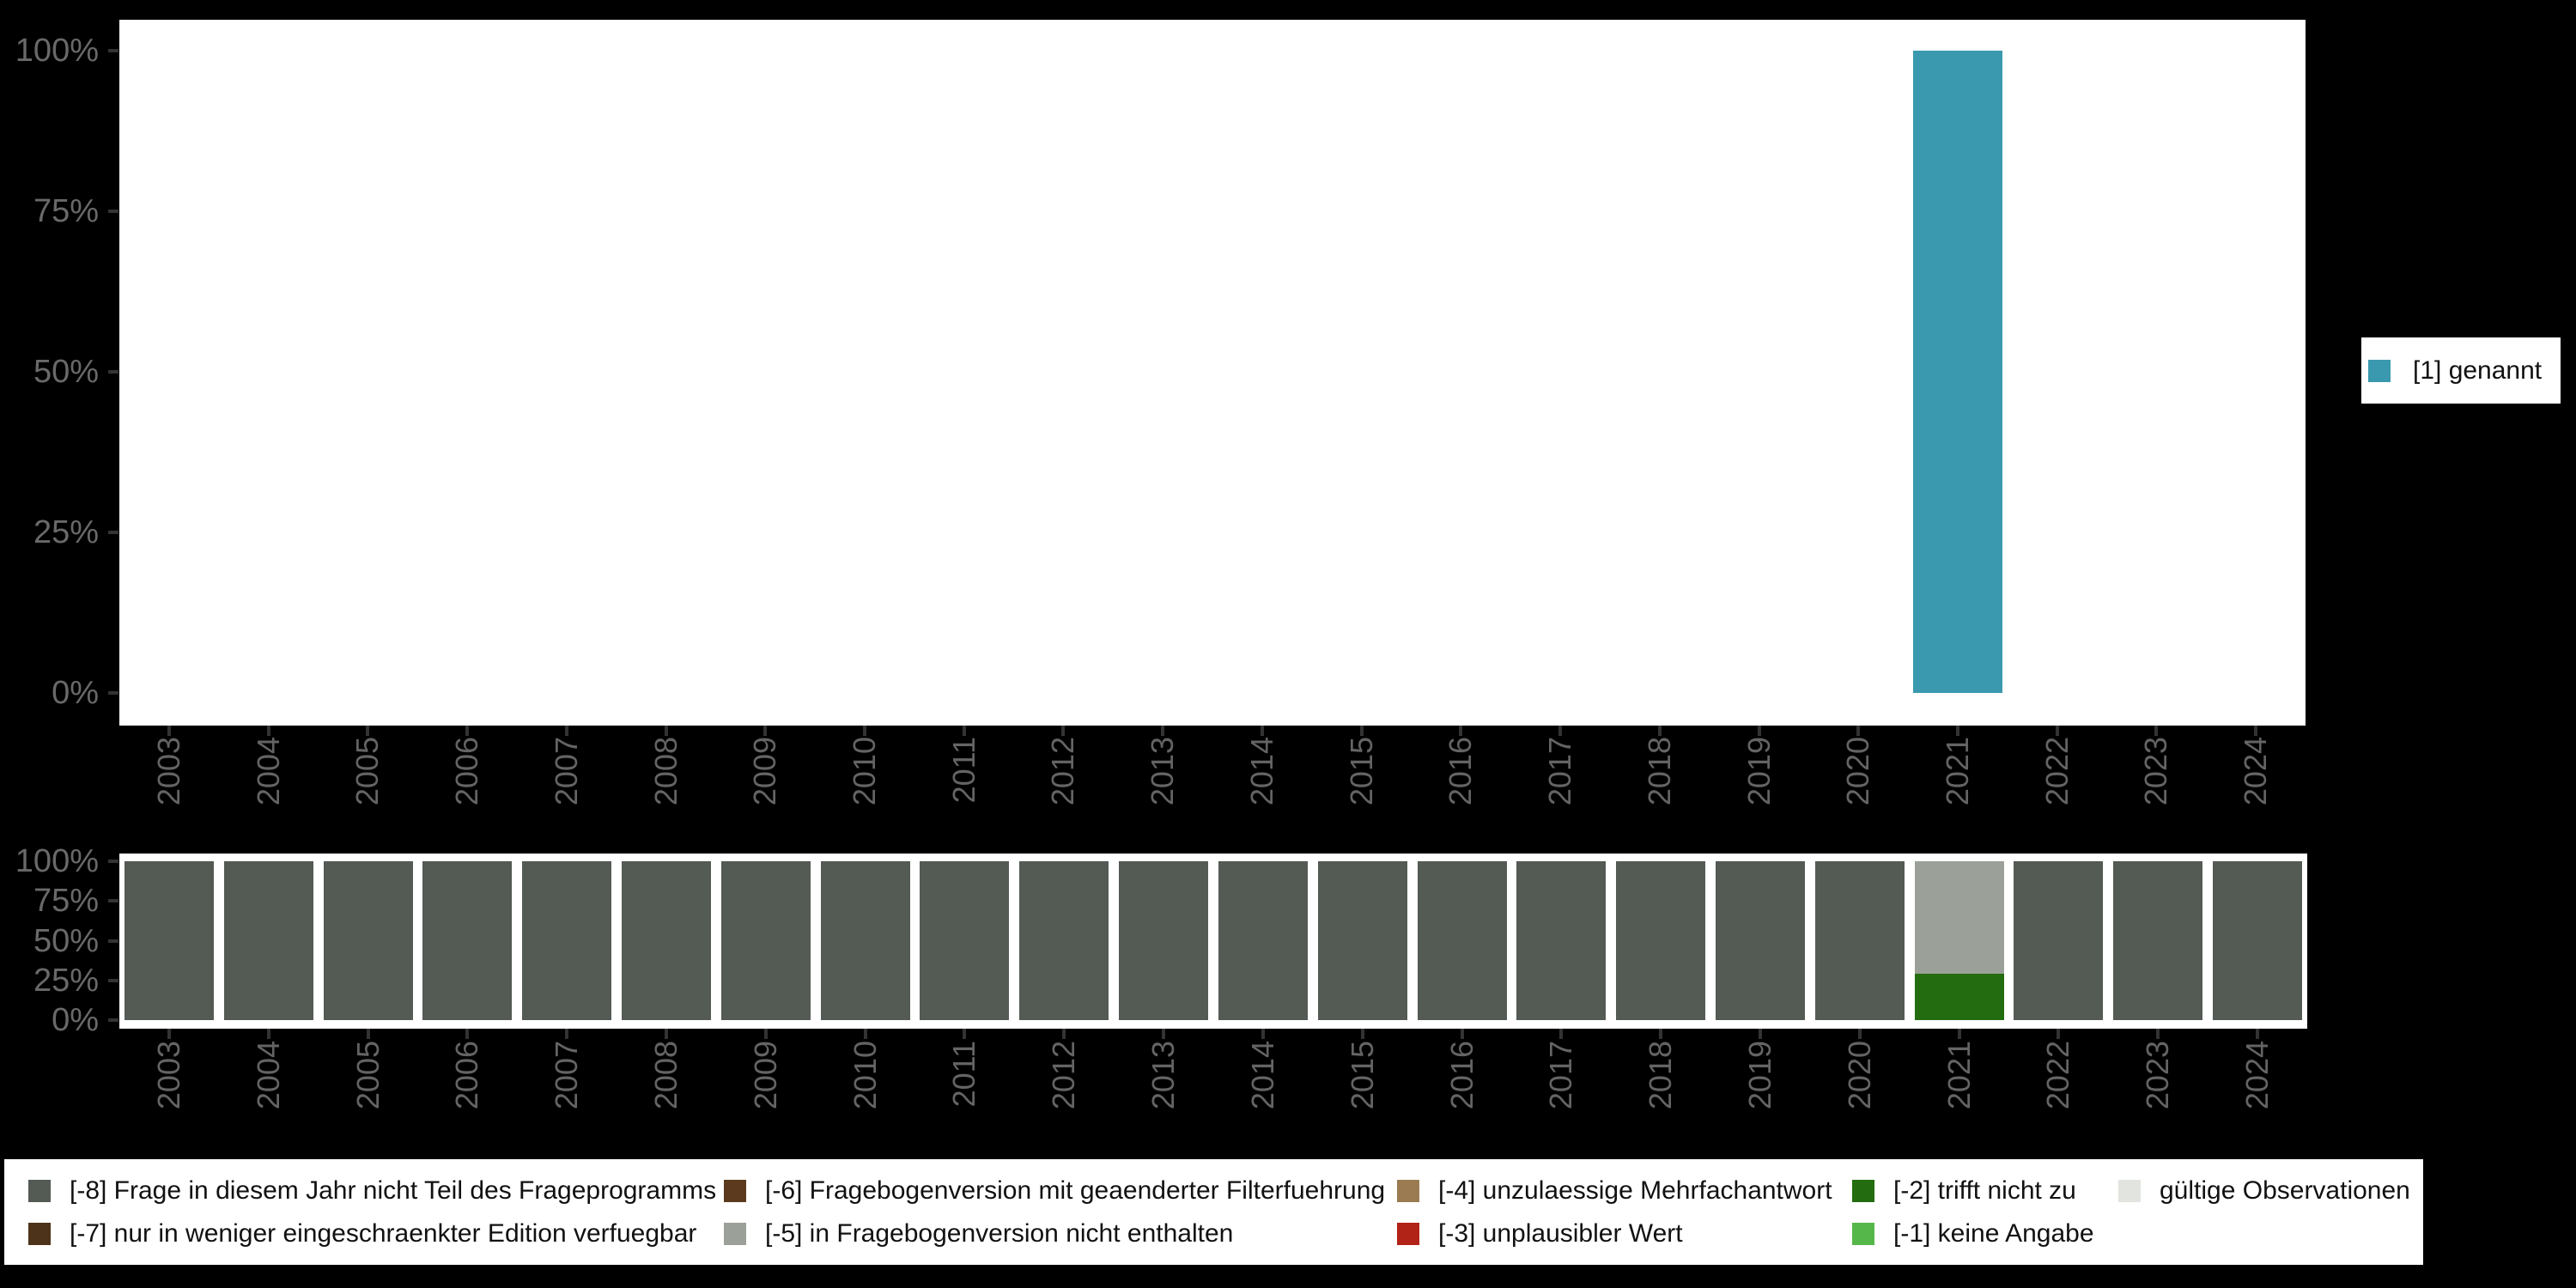 The image size is (2576, 1288). I want to click on legend-item: [-4] unzulaessige Mehrfachantwort, so click(1614, 1191).